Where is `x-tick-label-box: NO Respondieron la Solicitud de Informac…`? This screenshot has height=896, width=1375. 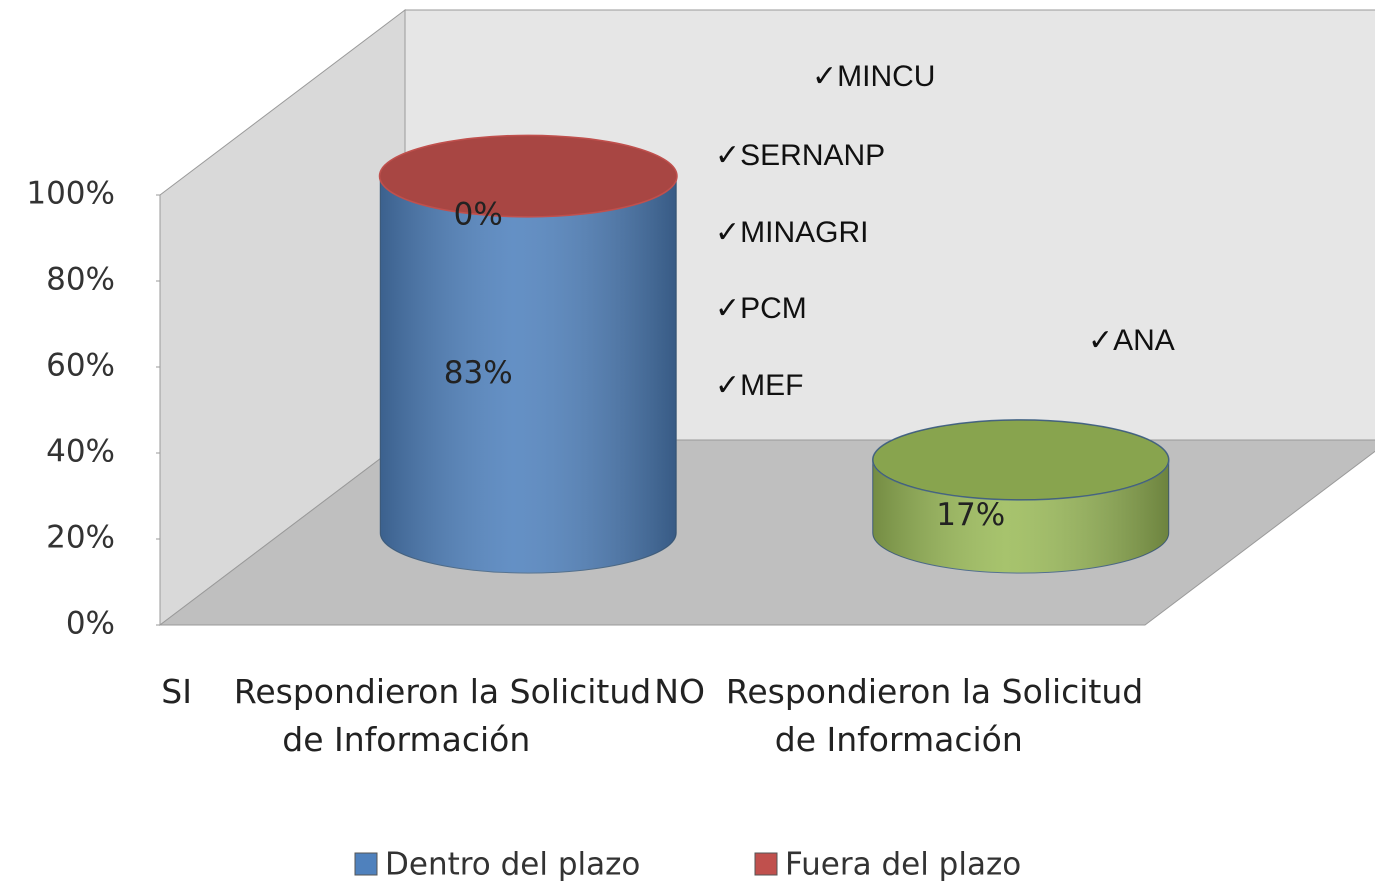
x-tick-label-box: NO Respondieron la Solicitud de Informac… is located at coordinates (904, 715).